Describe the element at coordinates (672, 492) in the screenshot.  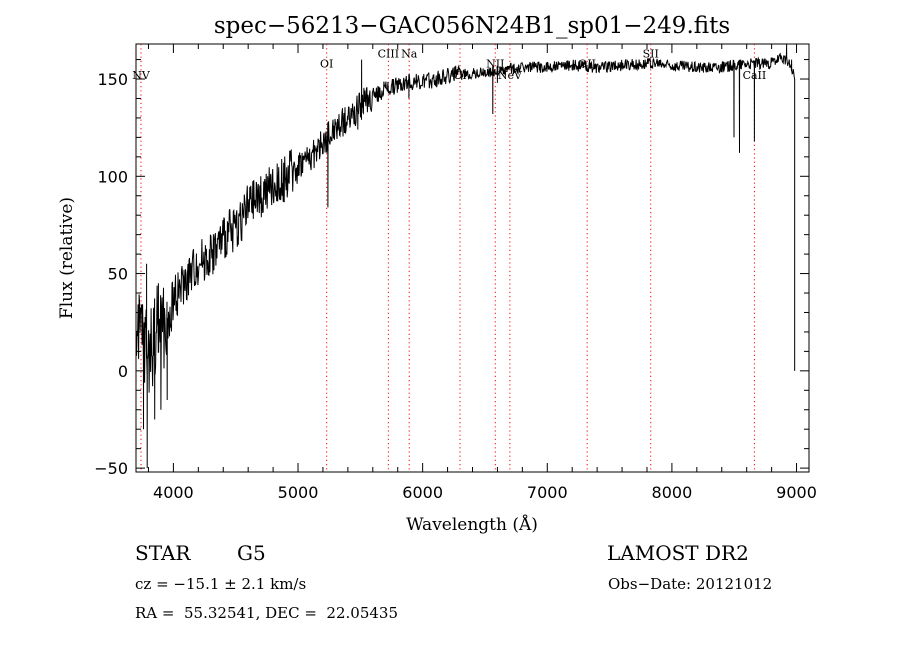
I see `x-tick-label: 8000` at that location.